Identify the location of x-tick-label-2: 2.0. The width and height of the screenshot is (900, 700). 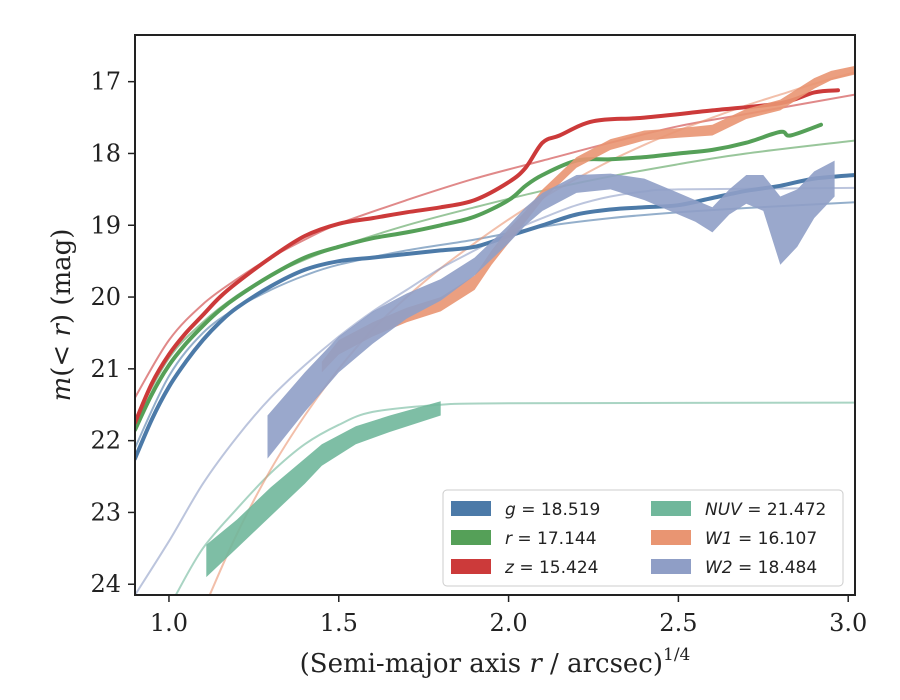
(508, 623).